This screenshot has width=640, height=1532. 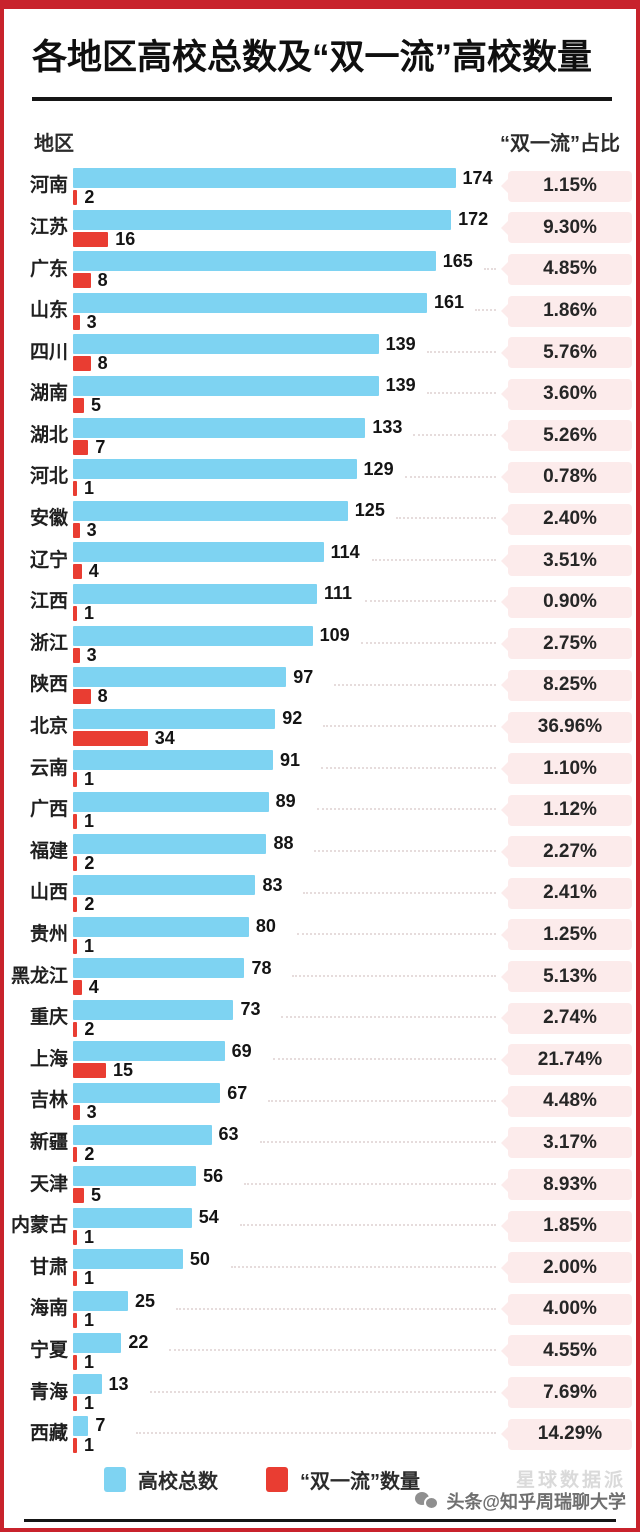 What do you see at coordinates (122, 1070) in the screenshot?
I see `dfc-value: 15` at bounding box center [122, 1070].